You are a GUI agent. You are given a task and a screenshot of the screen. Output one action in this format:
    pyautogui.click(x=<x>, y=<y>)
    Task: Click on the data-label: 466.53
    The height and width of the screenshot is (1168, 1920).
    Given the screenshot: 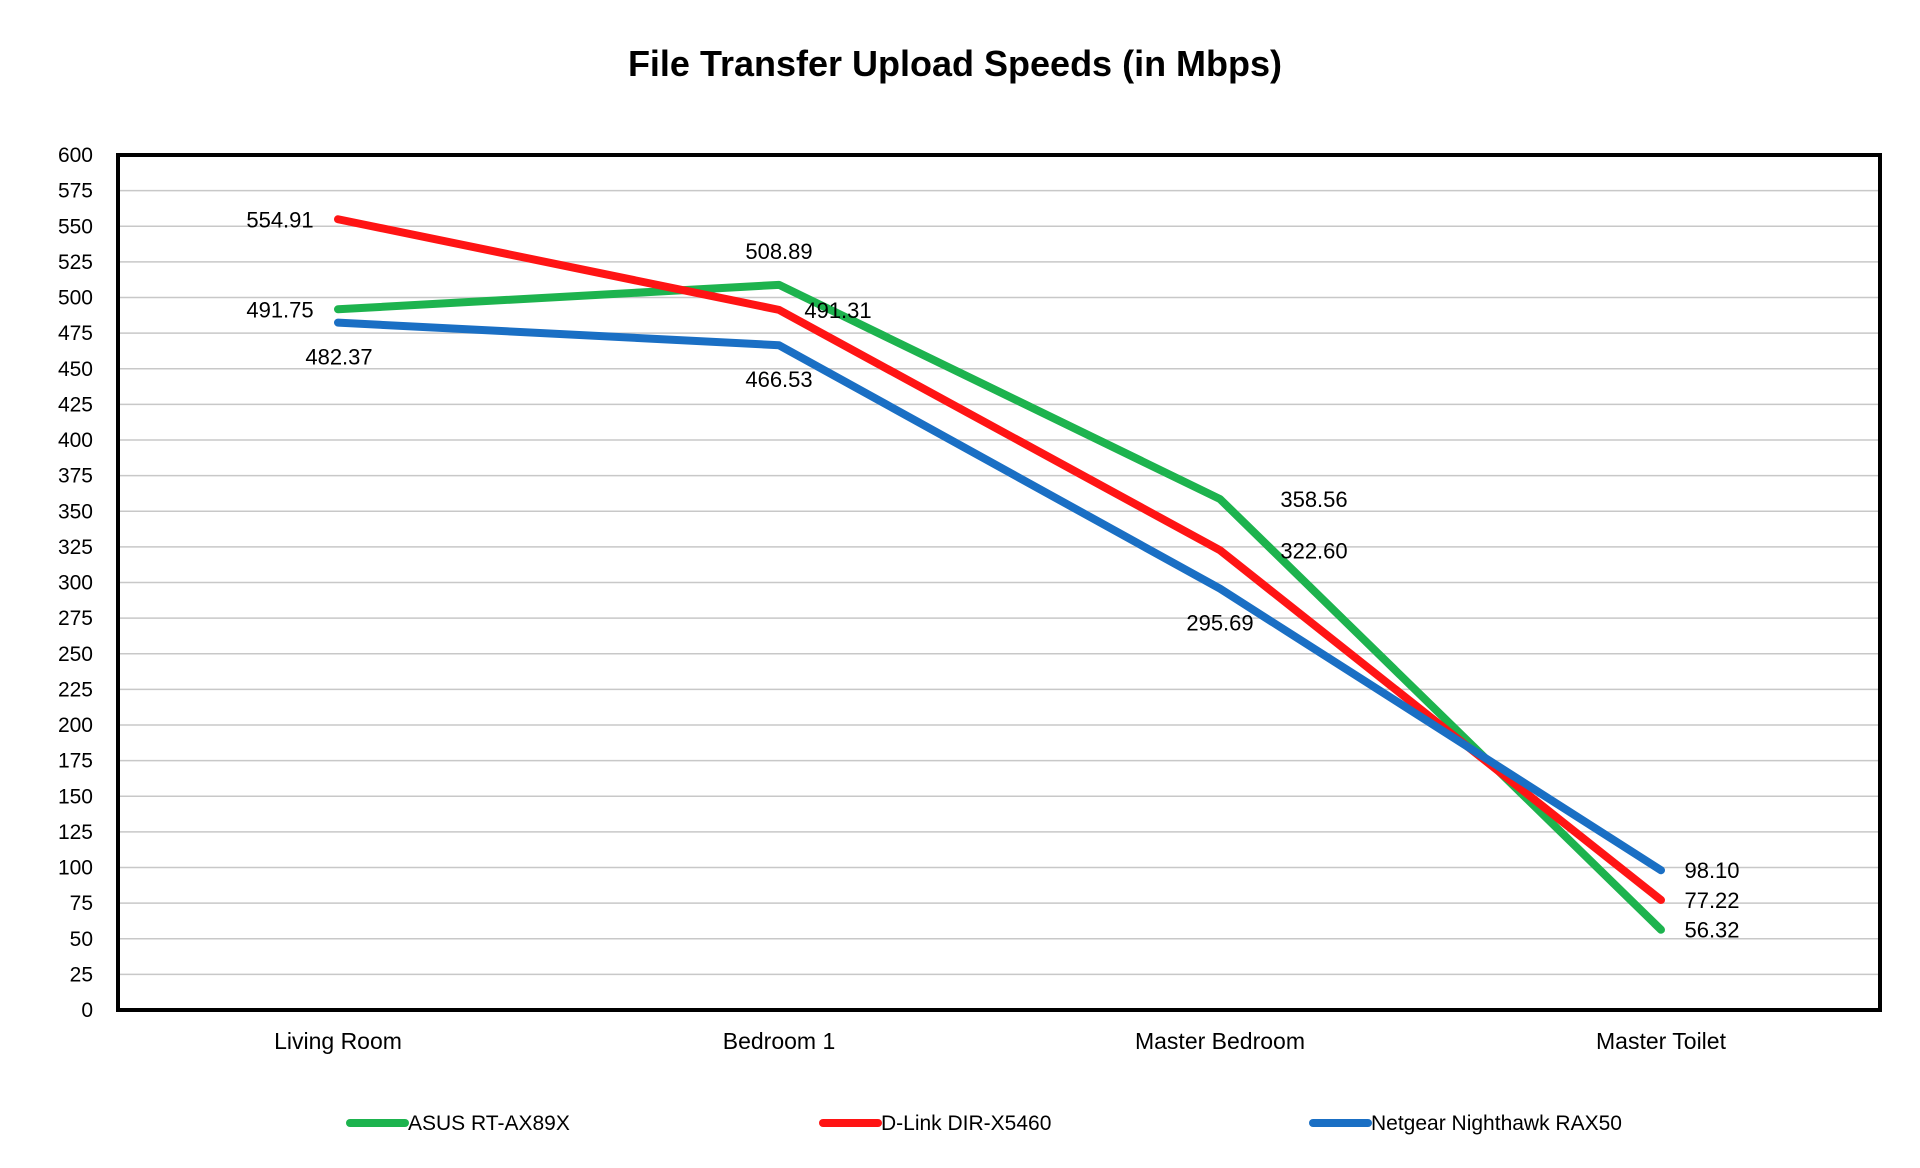 What is the action you would take?
    pyautogui.click(x=778, y=379)
    